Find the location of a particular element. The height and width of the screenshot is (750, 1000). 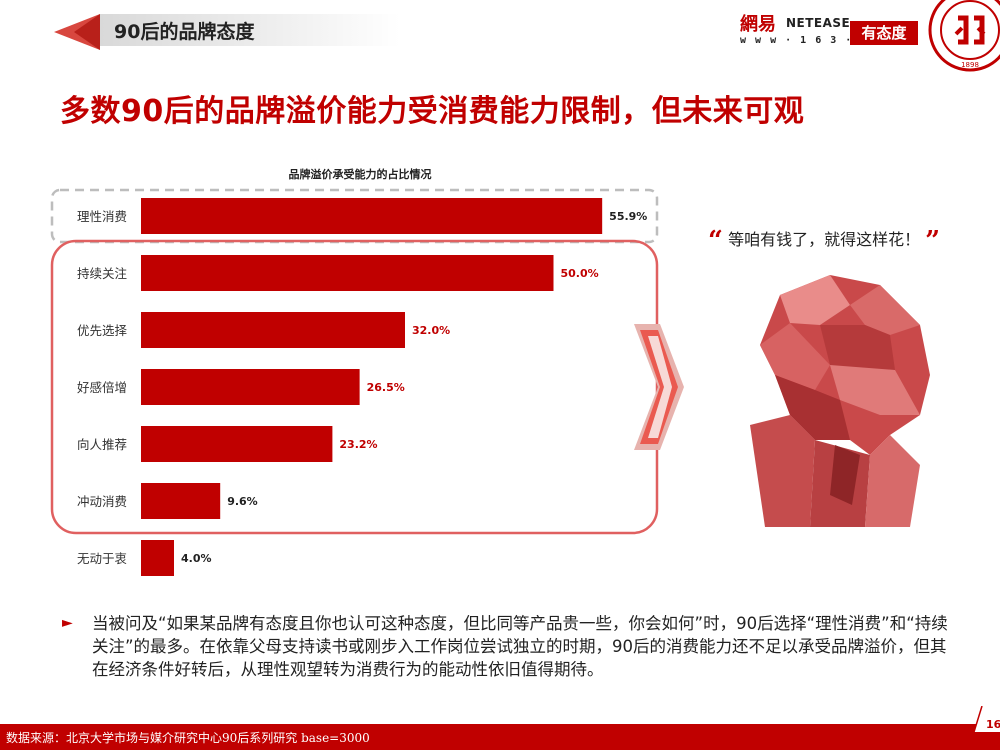

category-label: 好感倍增 is located at coordinates (102, 387).